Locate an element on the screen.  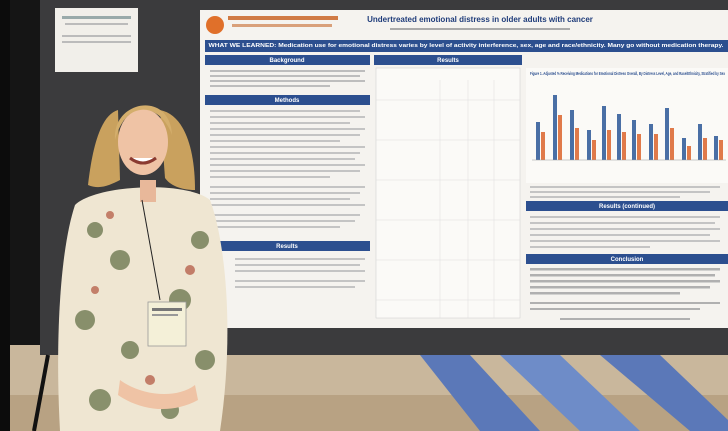
section-title: Methods is located at coordinates (287, 101).